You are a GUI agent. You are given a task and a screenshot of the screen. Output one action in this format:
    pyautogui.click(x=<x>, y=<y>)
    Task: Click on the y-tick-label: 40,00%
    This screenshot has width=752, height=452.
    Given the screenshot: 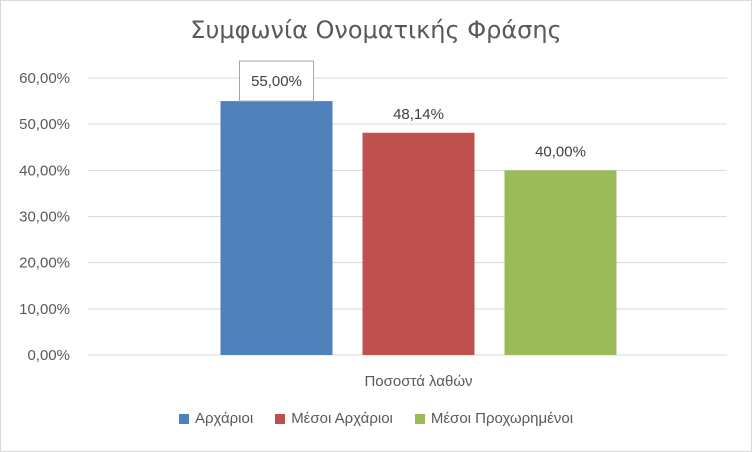 What is the action you would take?
    pyautogui.click(x=44, y=170)
    